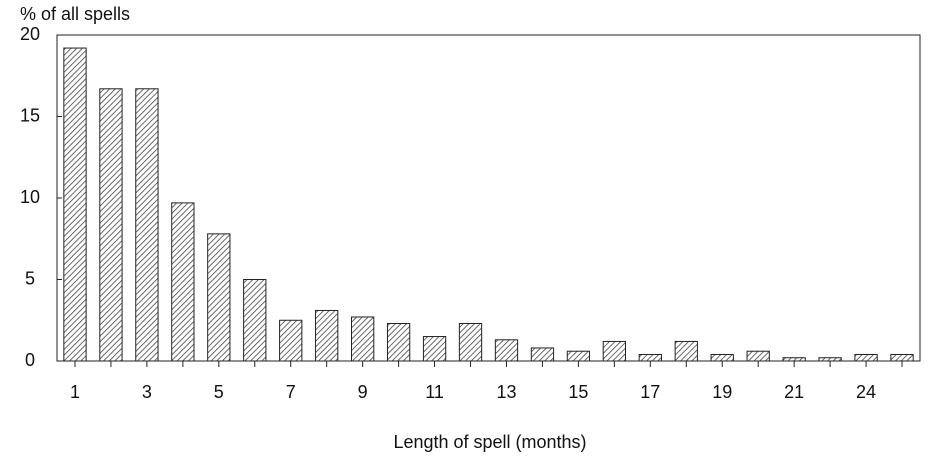 The height and width of the screenshot is (466, 931). Describe the element at coordinates (291, 392) in the screenshot. I see `x-tick-label: 7` at that location.